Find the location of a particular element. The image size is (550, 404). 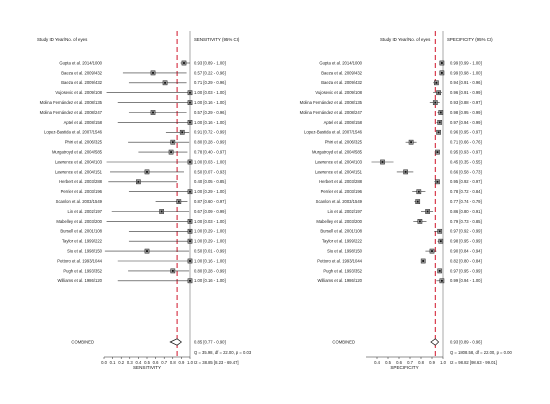

study-ci-text: 0.90 [0.84 - 0.94] is located at coordinates (466, 251).